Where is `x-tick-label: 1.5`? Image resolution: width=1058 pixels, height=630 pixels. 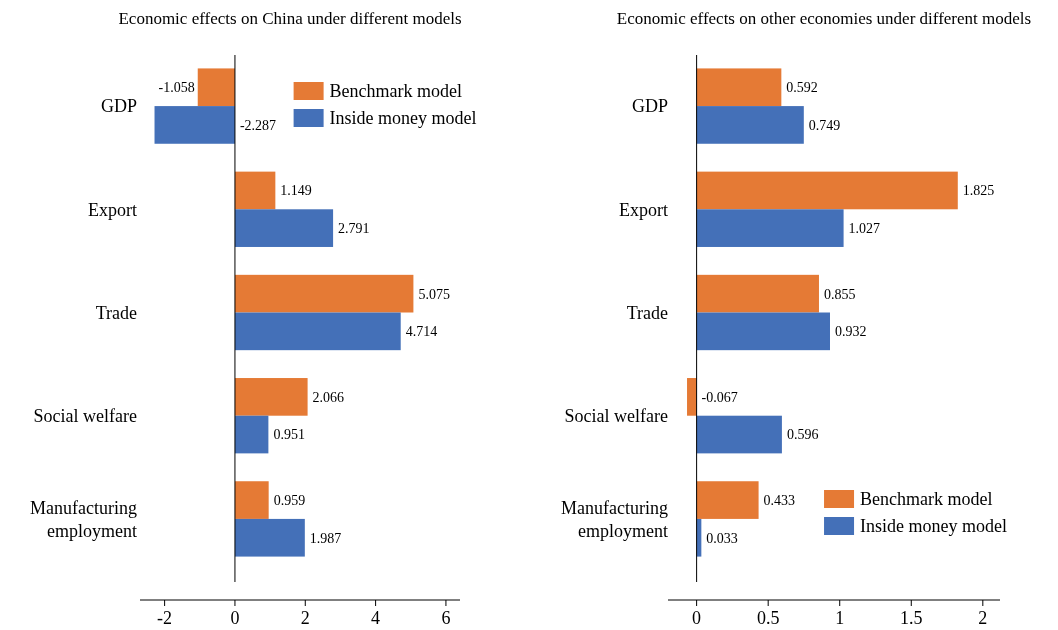 x-tick-label: 1.5 is located at coordinates (911, 618).